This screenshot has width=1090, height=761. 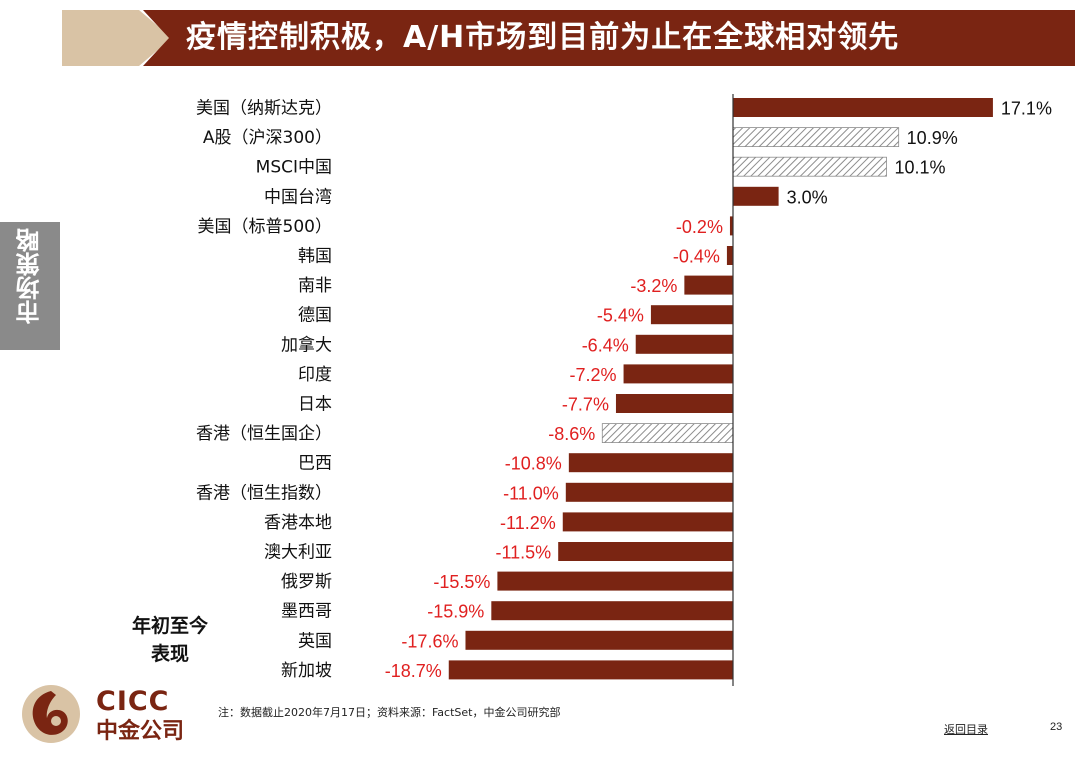 I want to click on y-tick-label: 巴西, so click(x=315, y=464).